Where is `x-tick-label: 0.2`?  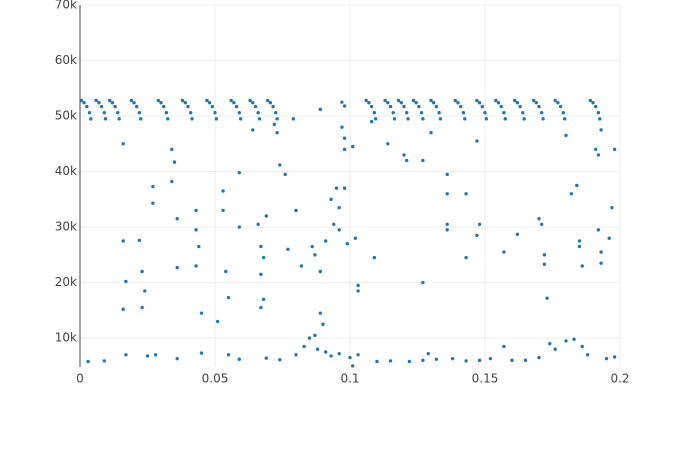
x-tick-label: 0.2 is located at coordinates (619, 379).